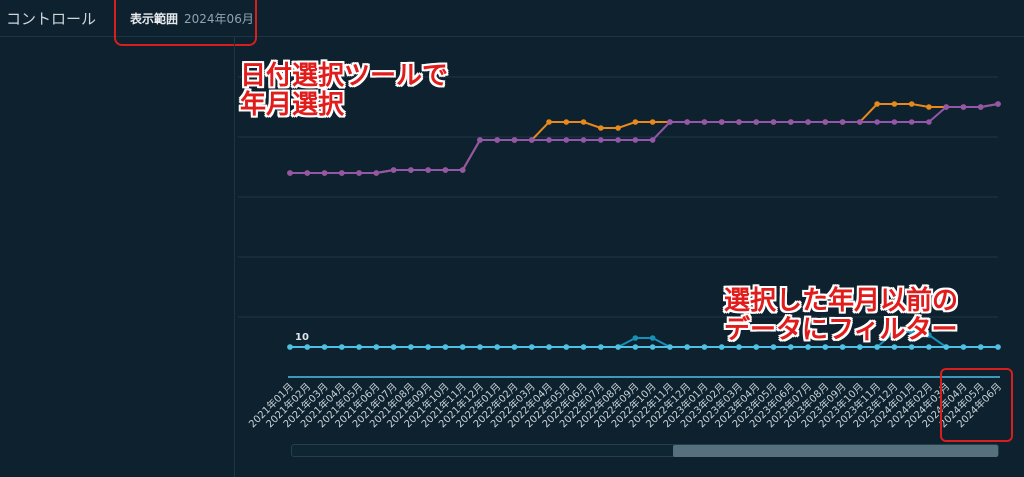 The image size is (1024, 477). I want to click on page-title: コントロール, so click(51, 19).